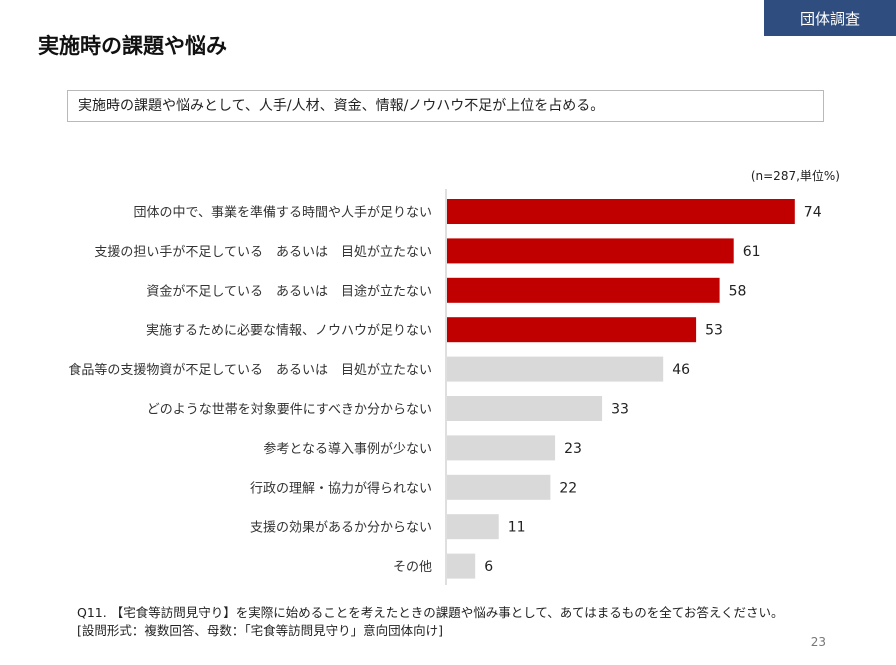 The width and height of the screenshot is (896, 665). I want to click on category-label: どのような世帯を対象要件にすべきか分からない, so click(289, 410).